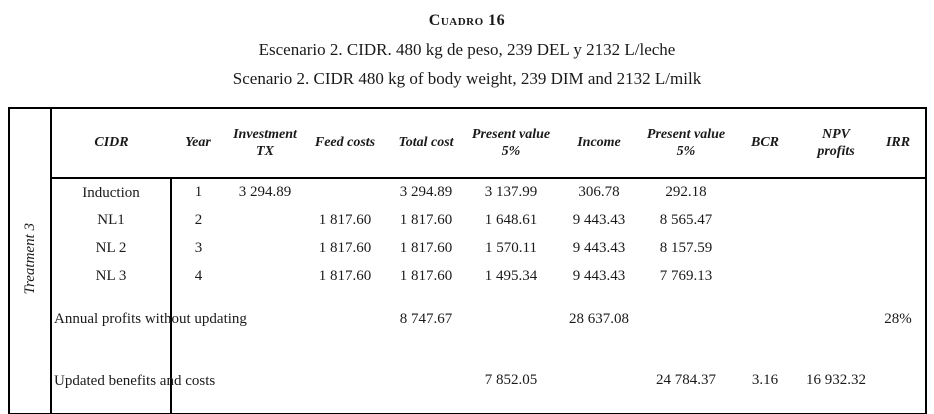 This screenshot has height=414, width=934. What do you see at coordinates (149, 319) in the screenshot?
I see `row-label: Annual profits without updating` at bounding box center [149, 319].